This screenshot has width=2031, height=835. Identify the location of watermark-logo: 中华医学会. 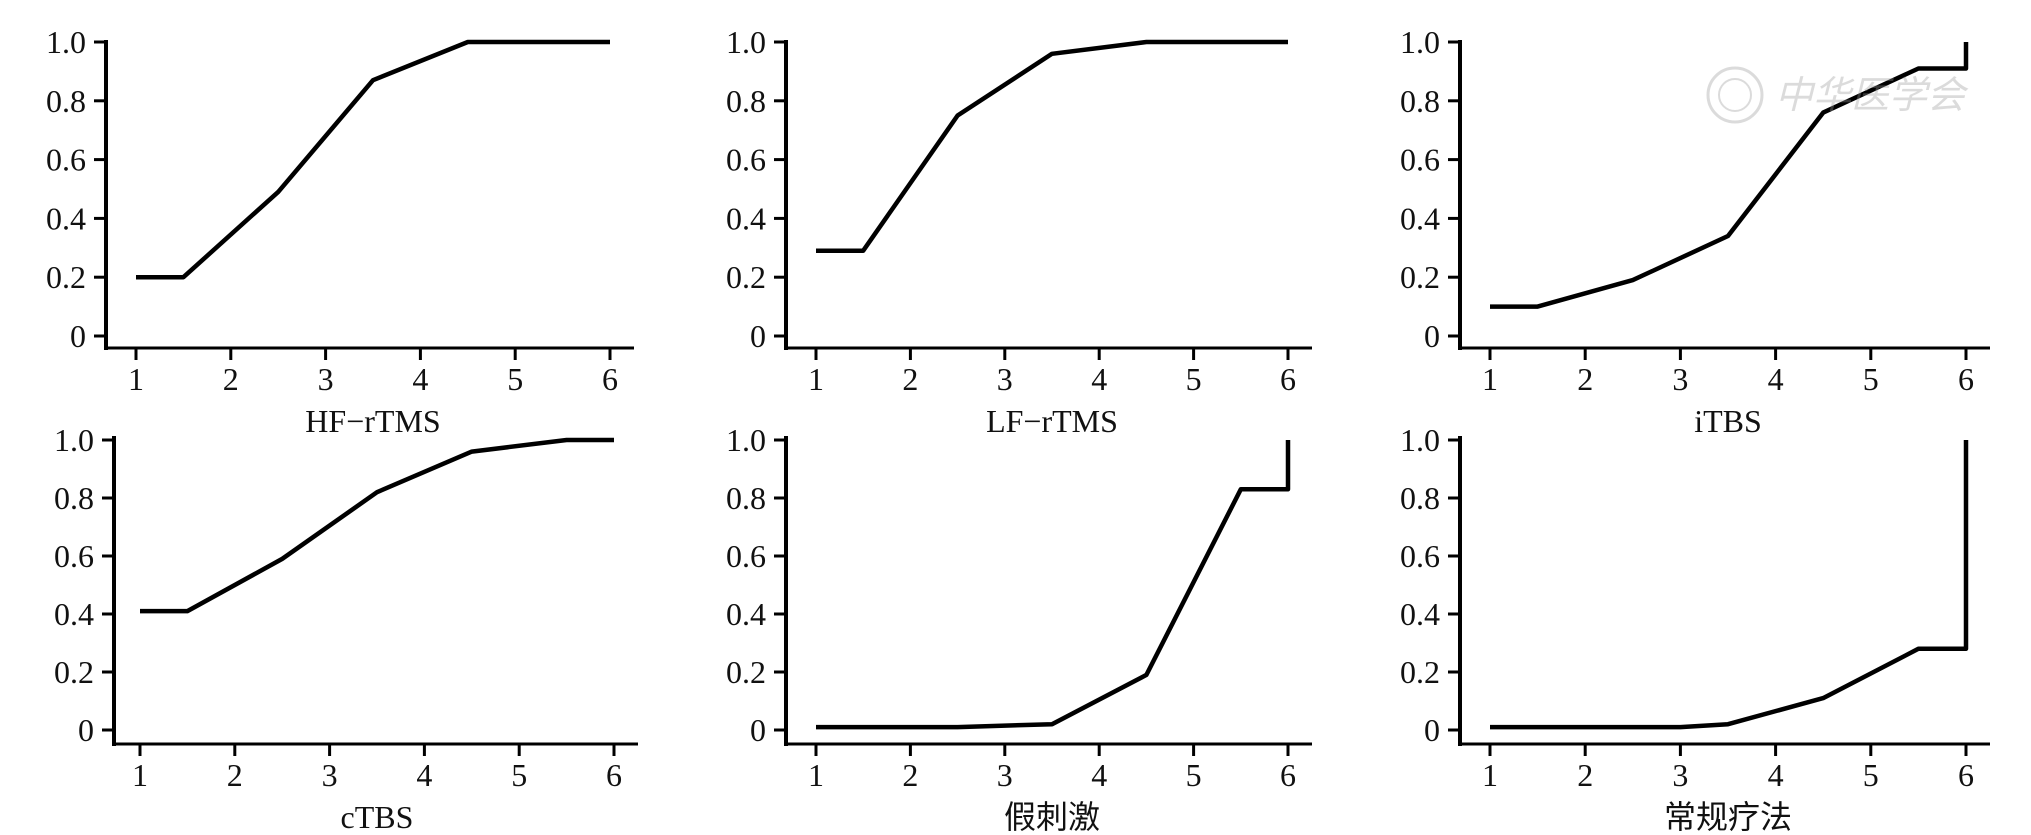
(1837, 95).